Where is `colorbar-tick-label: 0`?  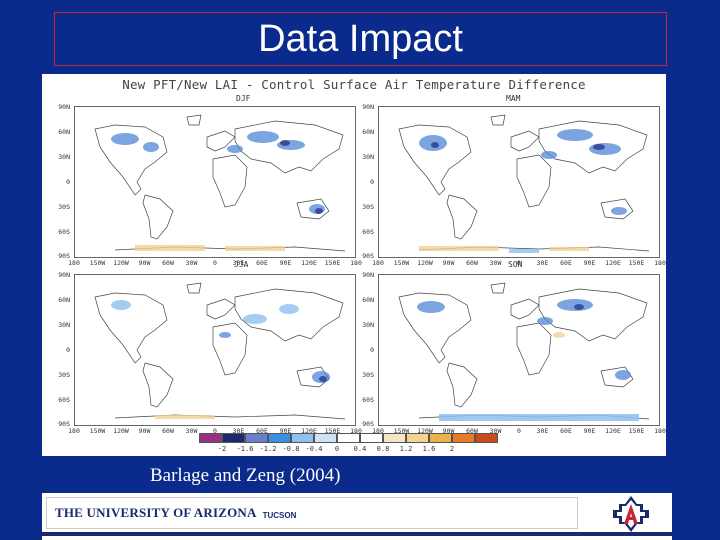 colorbar-tick-label: 0 is located at coordinates (337, 449).